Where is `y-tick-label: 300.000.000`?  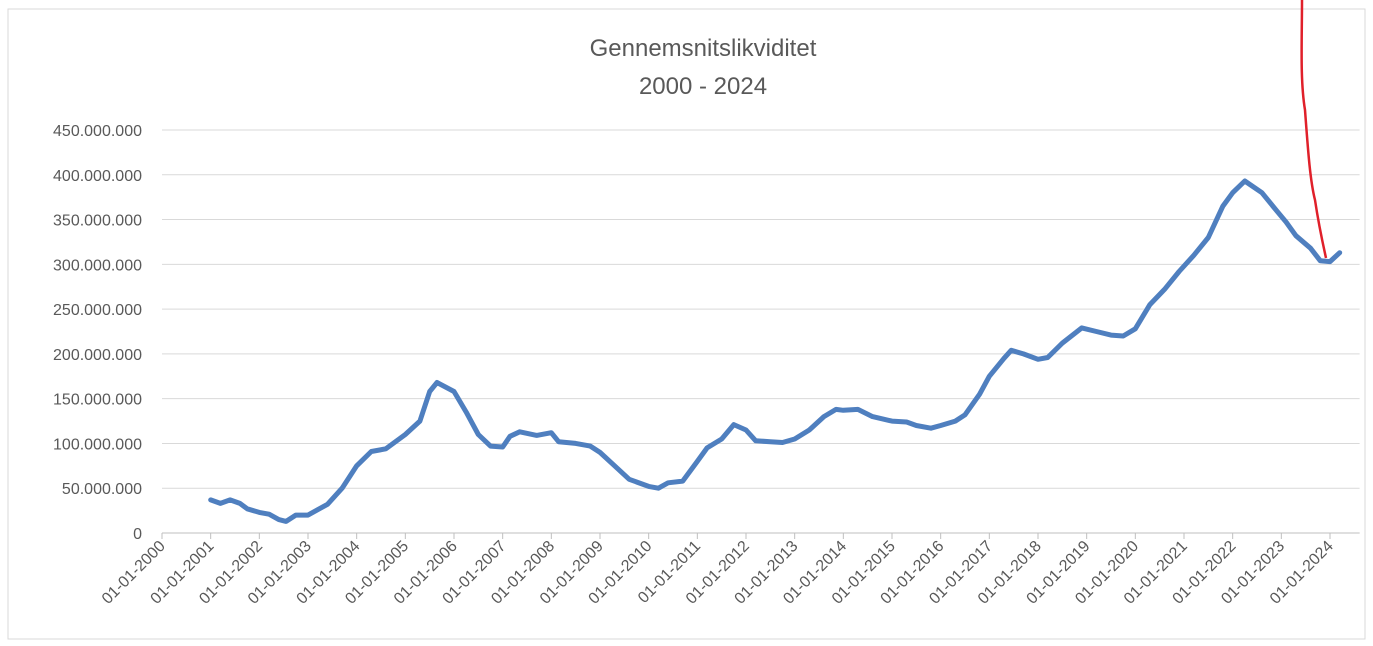 y-tick-label: 300.000.000 is located at coordinates (97, 265).